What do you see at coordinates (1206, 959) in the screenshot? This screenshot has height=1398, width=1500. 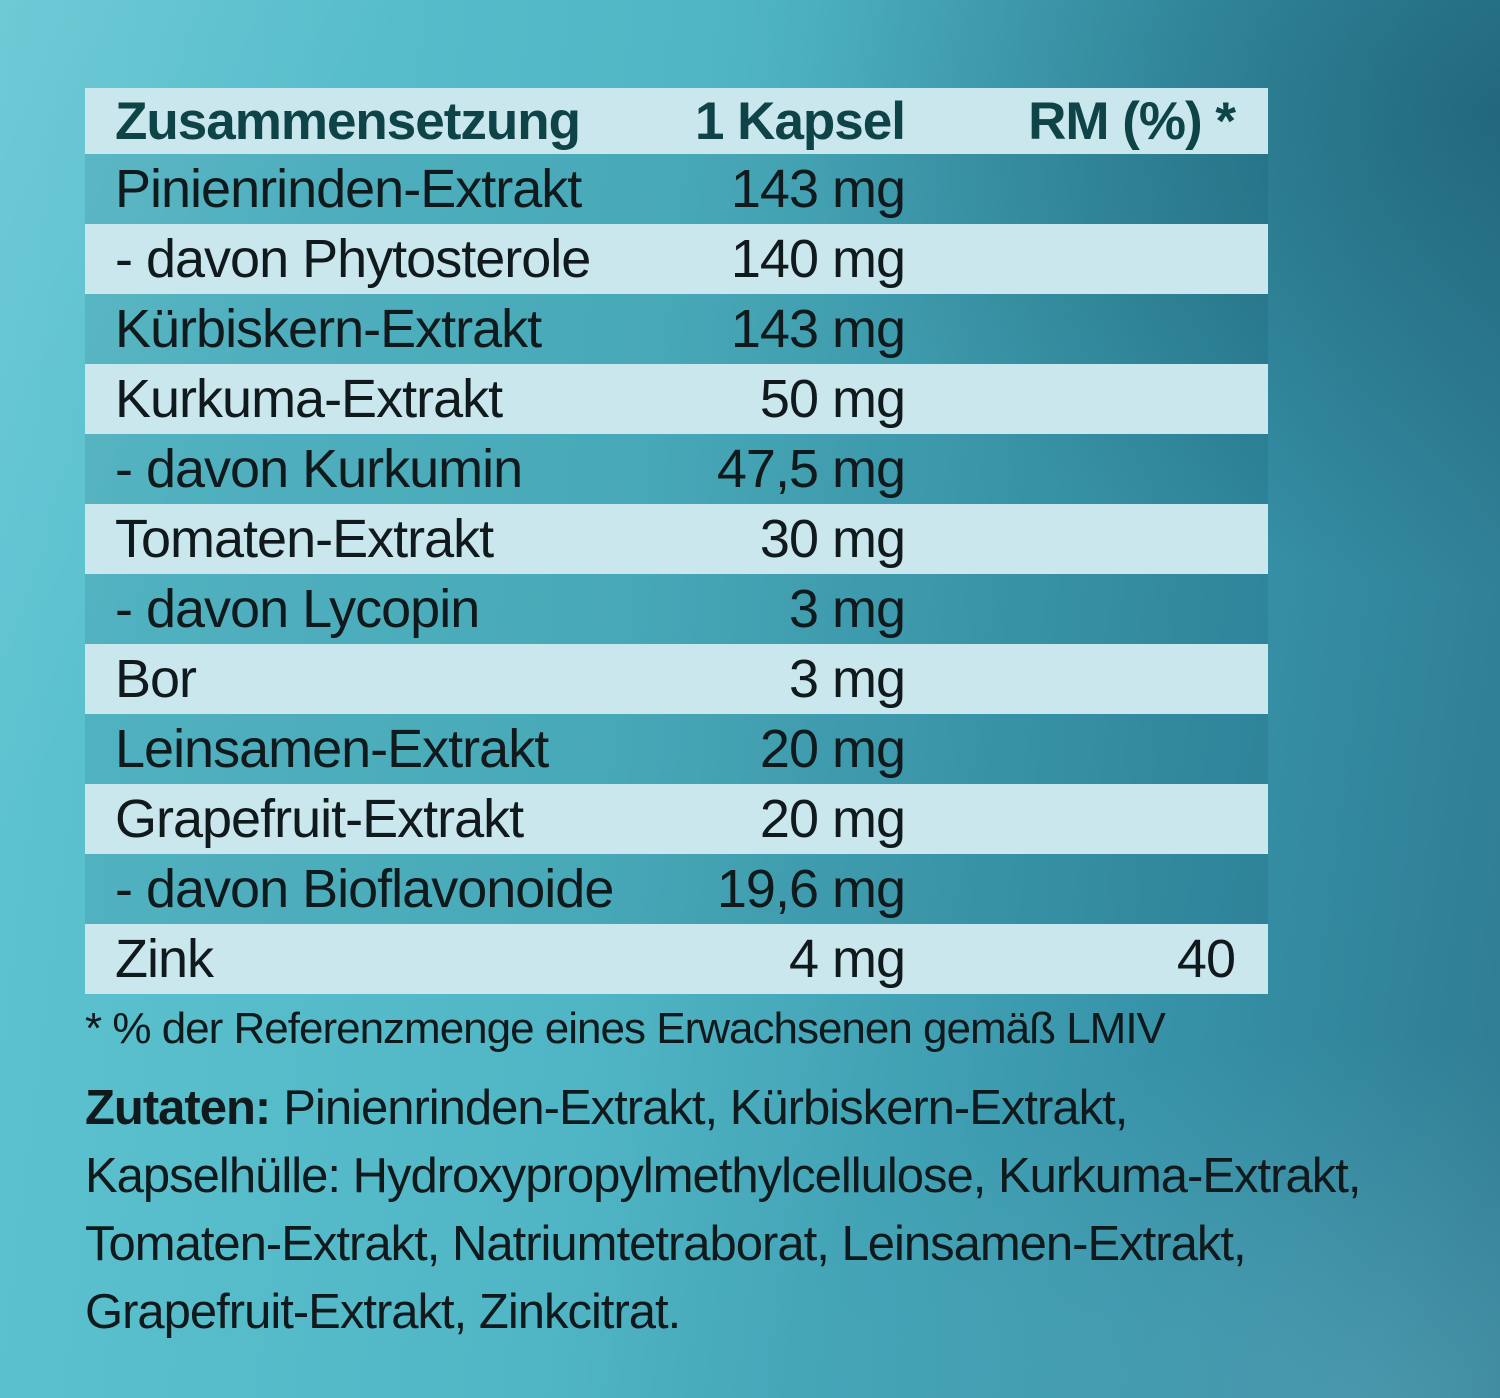 I see `row-rm: 40` at bounding box center [1206, 959].